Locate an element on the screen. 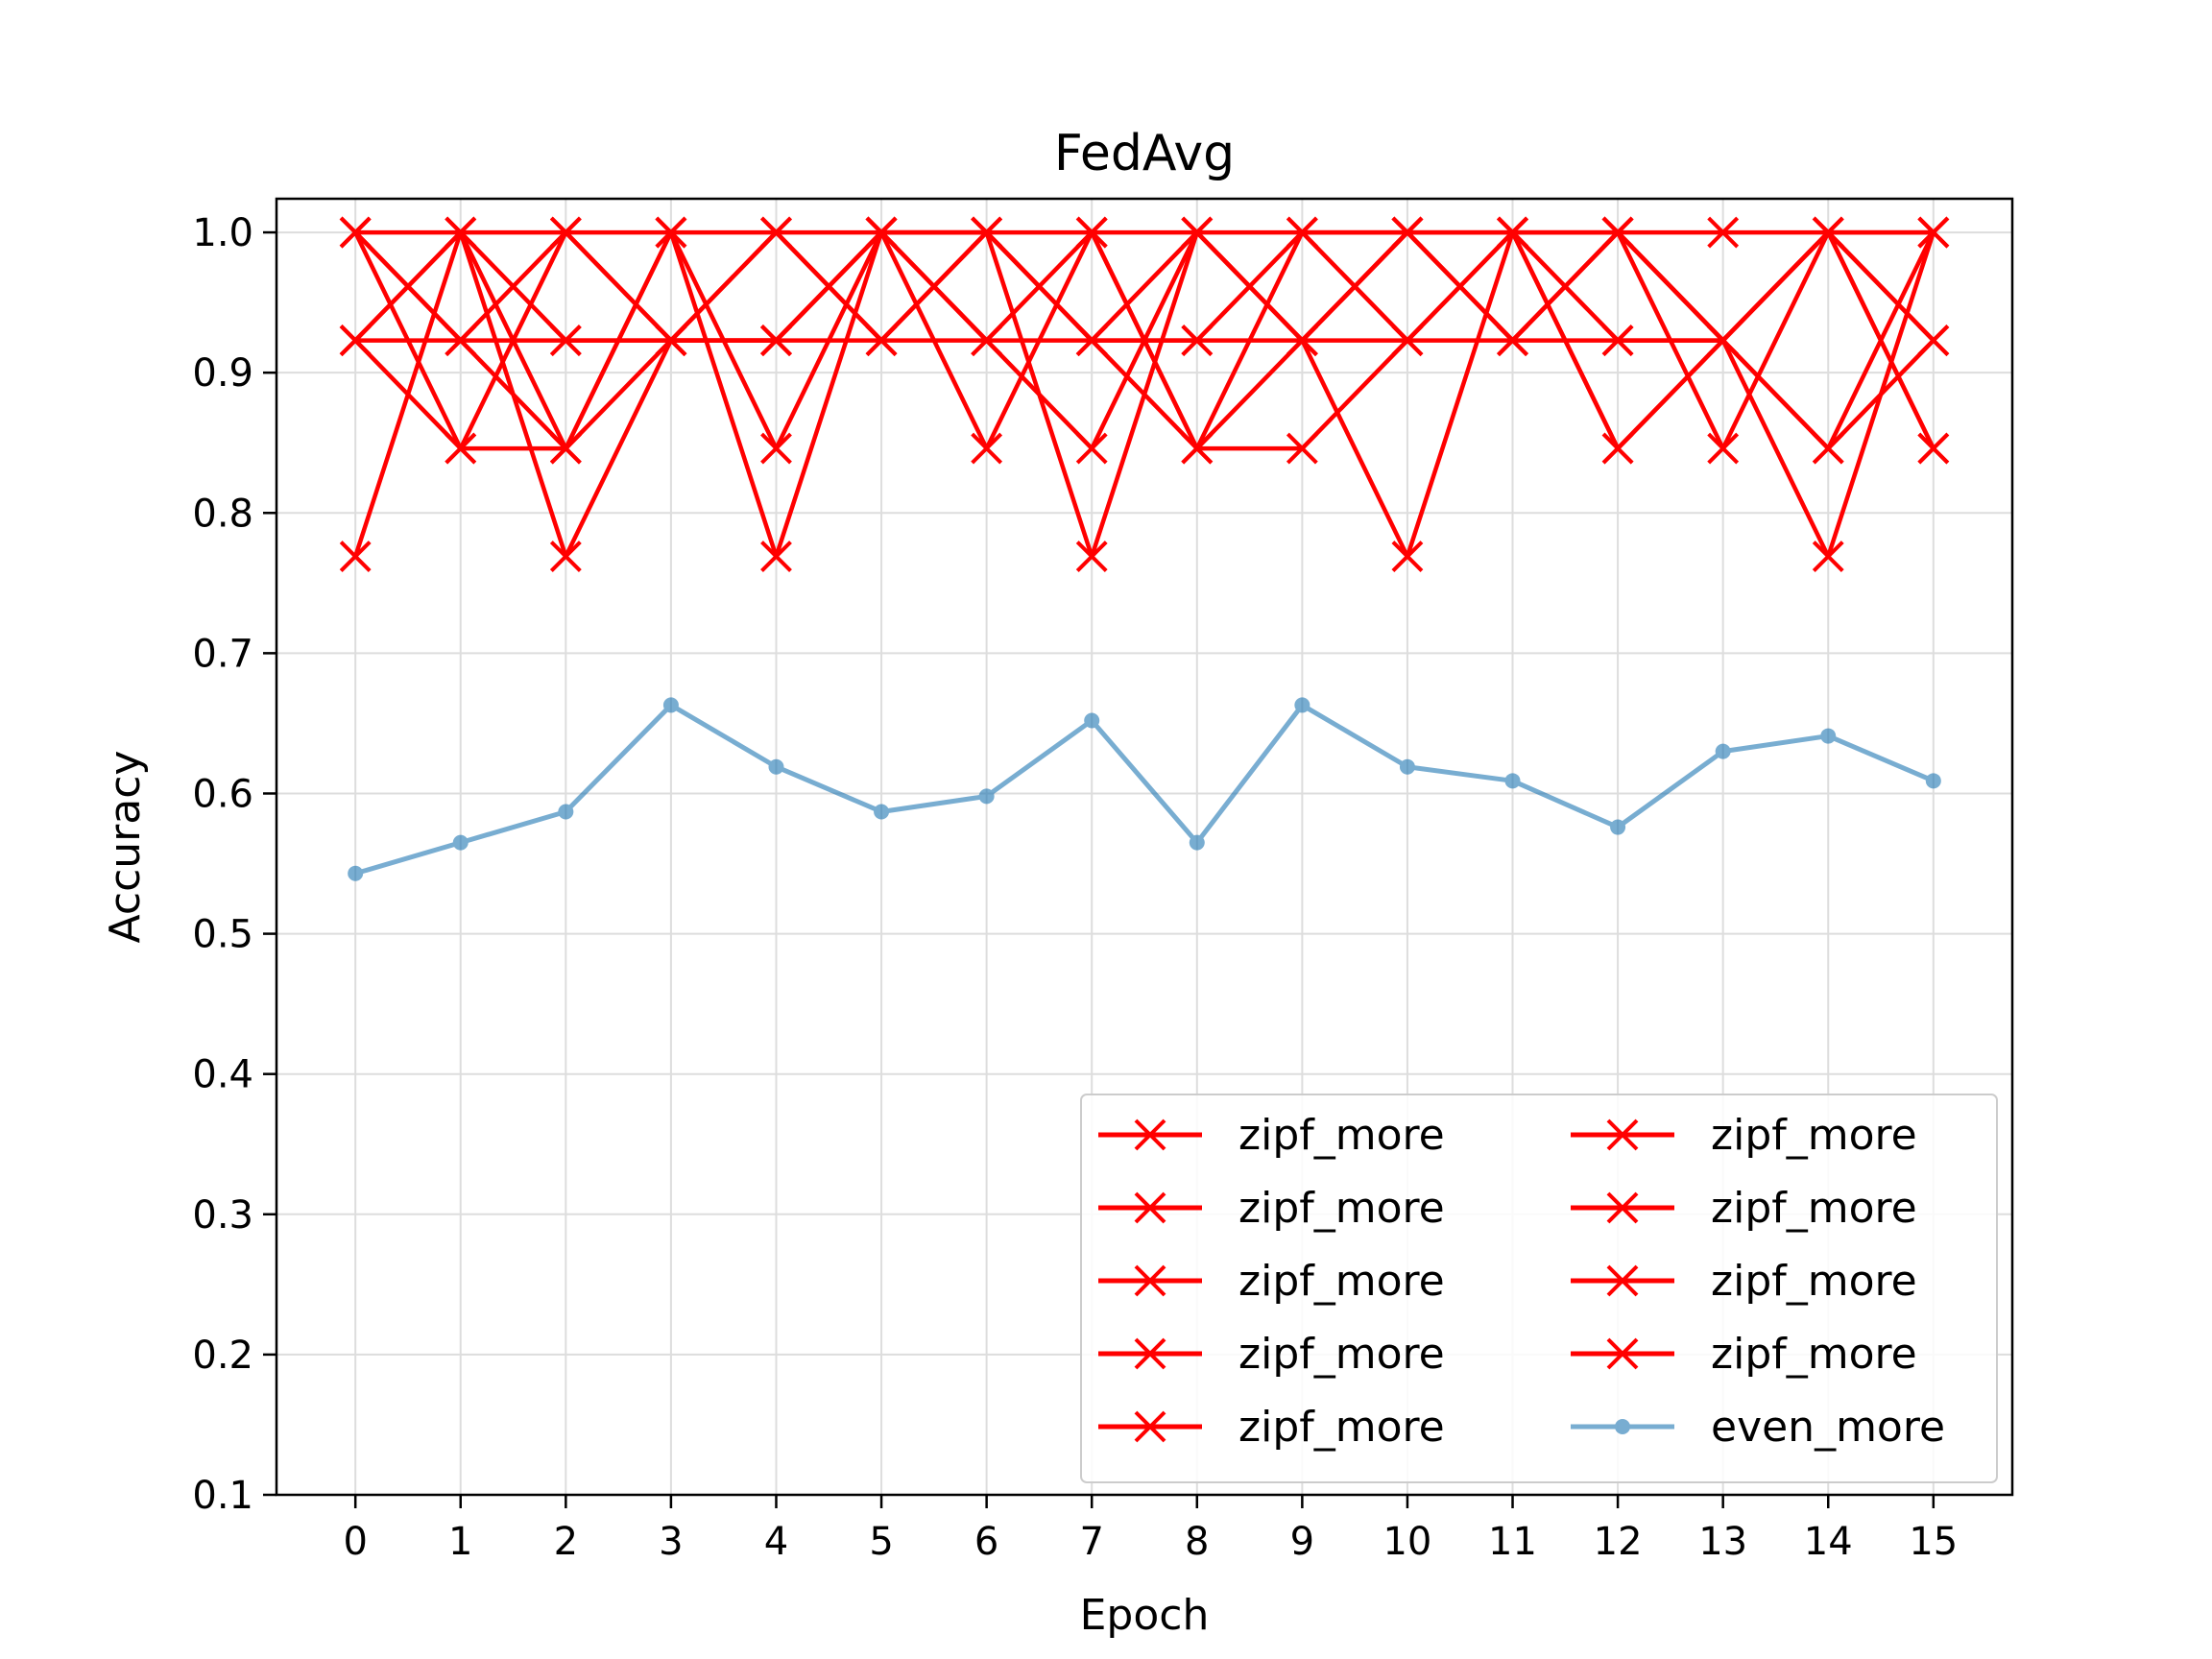 The image size is (2212, 1659). y-tick-label: 0.3 is located at coordinates (223, 1215).